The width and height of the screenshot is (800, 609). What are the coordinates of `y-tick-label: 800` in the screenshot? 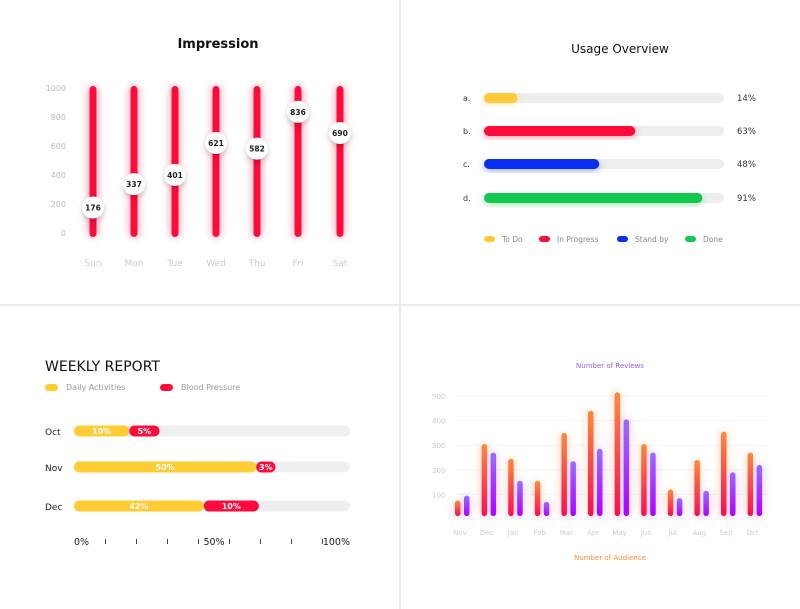 It's located at (58, 117).